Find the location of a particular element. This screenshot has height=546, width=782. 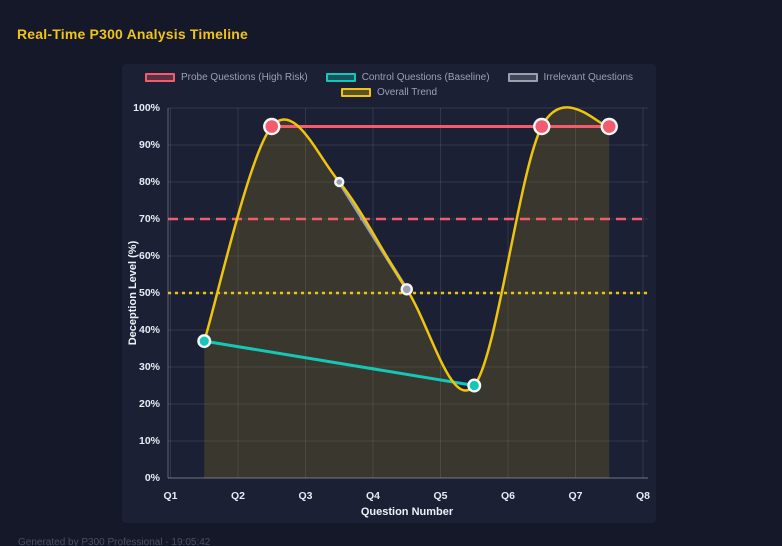

legend-label: Control Questions (Baseline) is located at coordinates (425, 77).